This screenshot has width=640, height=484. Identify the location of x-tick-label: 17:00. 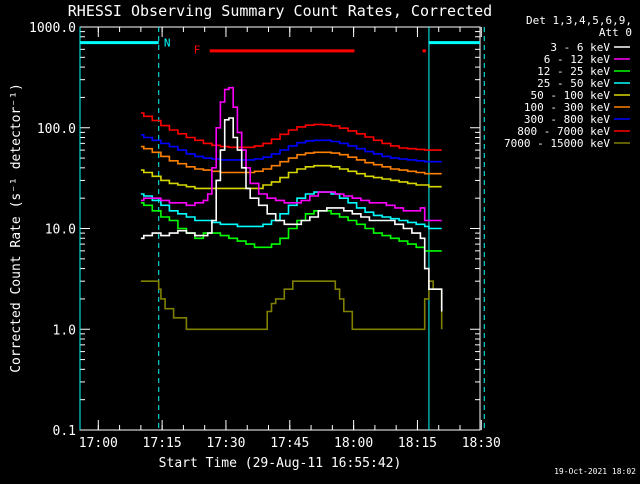
(98, 443).